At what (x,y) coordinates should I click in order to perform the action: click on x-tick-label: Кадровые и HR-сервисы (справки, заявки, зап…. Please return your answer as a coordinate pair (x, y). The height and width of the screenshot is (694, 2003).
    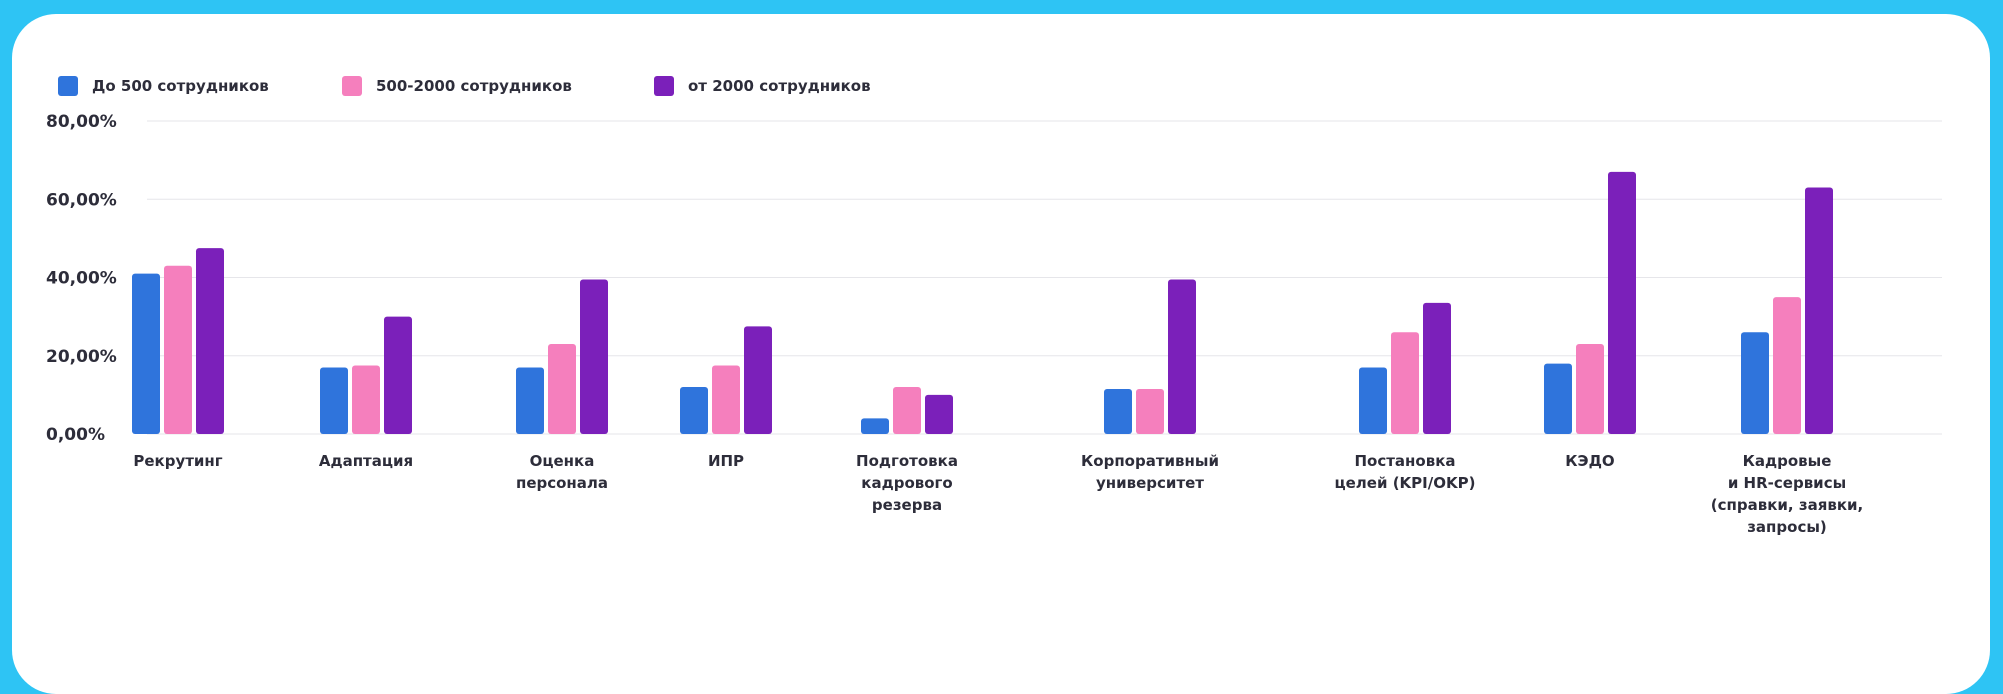
    Looking at the image, I should click on (1787, 494).